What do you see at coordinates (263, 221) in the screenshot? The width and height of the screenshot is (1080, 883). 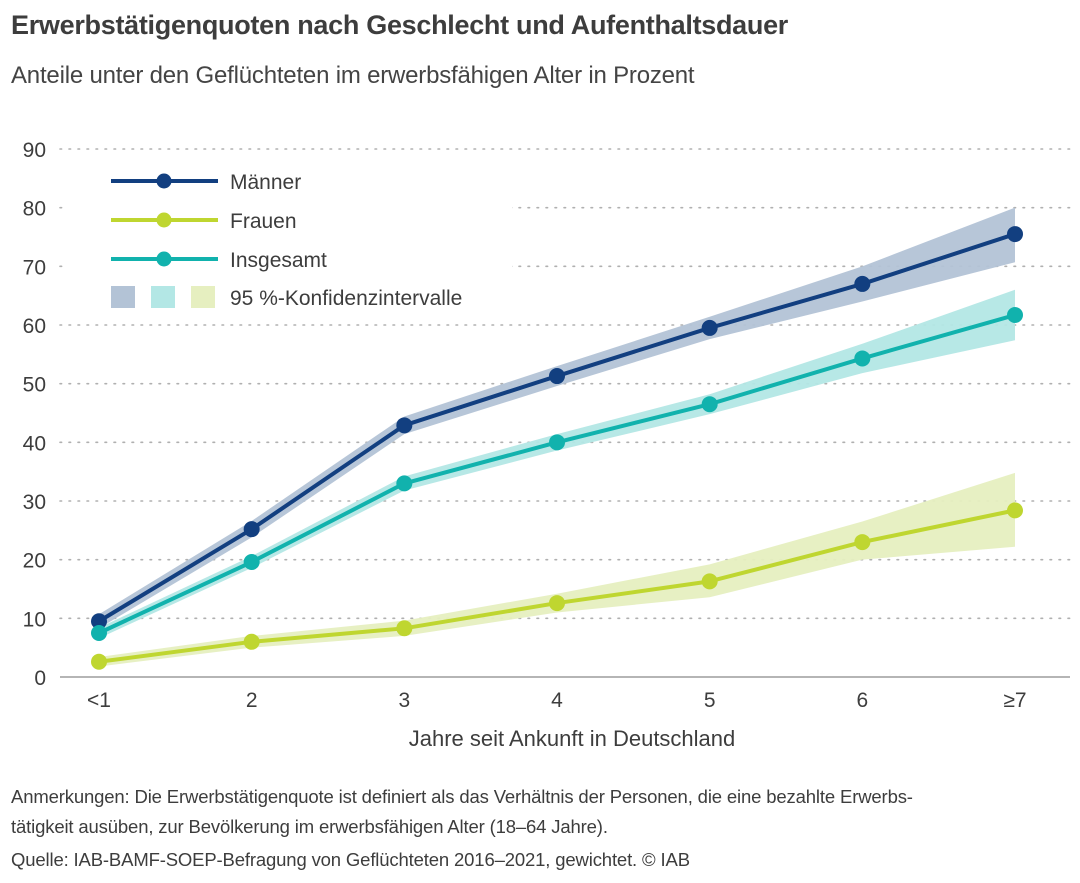 I see `legend-label-frauen: Frauen` at bounding box center [263, 221].